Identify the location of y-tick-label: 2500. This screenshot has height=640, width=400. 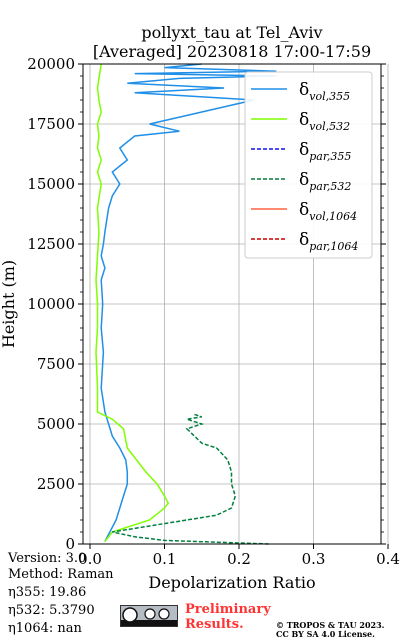
(56, 484).